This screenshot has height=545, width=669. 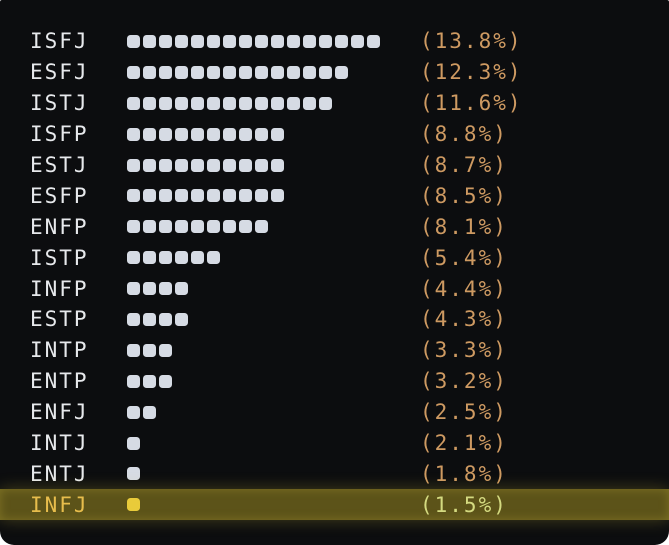 What do you see at coordinates (464, 134) in the screenshot?
I see `percent-label: (8.8%)` at bounding box center [464, 134].